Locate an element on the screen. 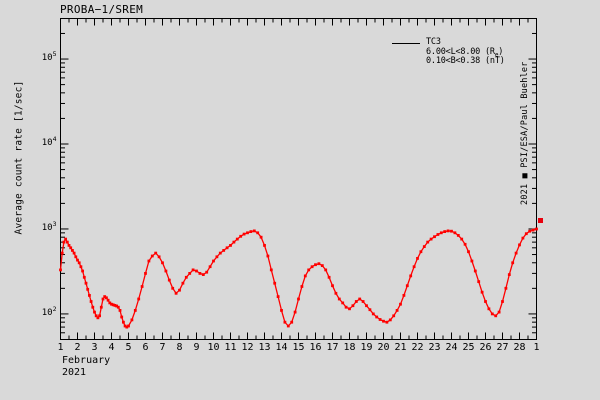 Image resolution: width=600 pixels, height=400 pixels. legend-l-subscript: e is located at coordinates (496, 55).